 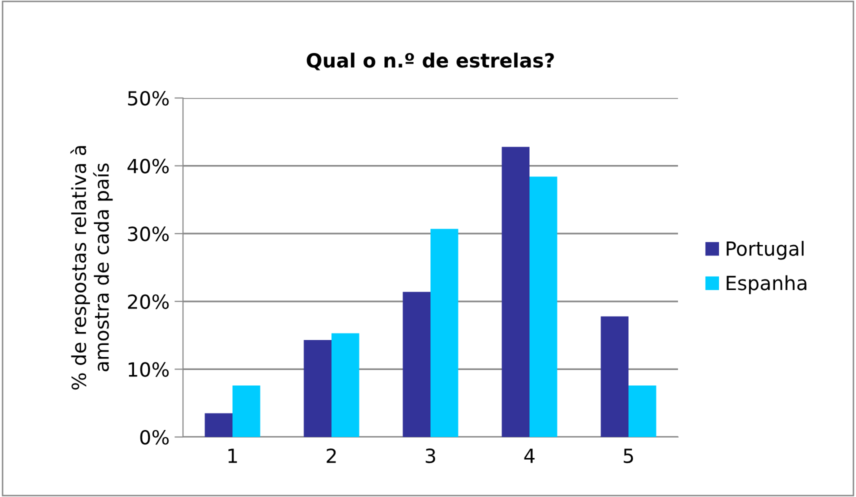 What do you see at coordinates (154, 437) in the screenshot?
I see `y-tick-label: 0%` at bounding box center [154, 437].